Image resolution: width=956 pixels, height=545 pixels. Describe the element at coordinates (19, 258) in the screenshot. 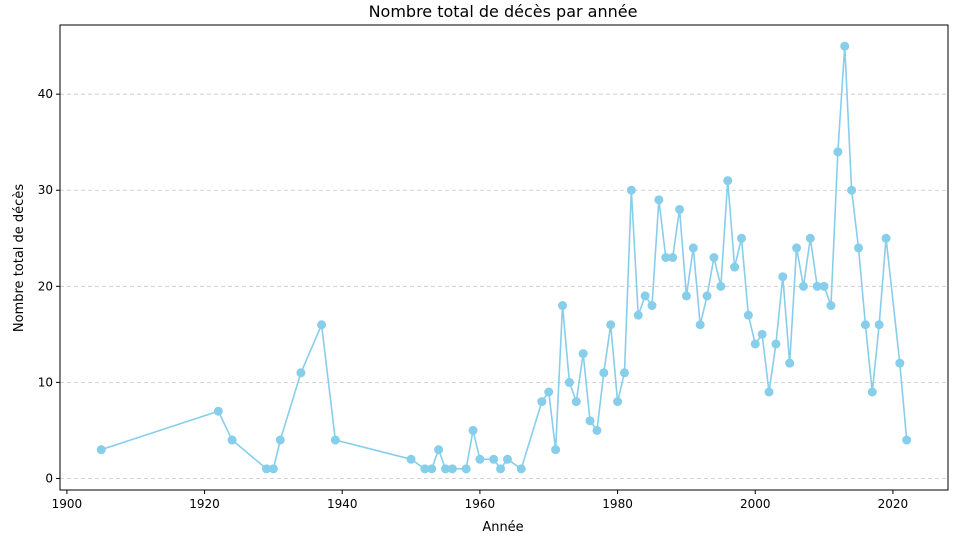

I see `y-axis-label: Nombre total de décès` at that location.